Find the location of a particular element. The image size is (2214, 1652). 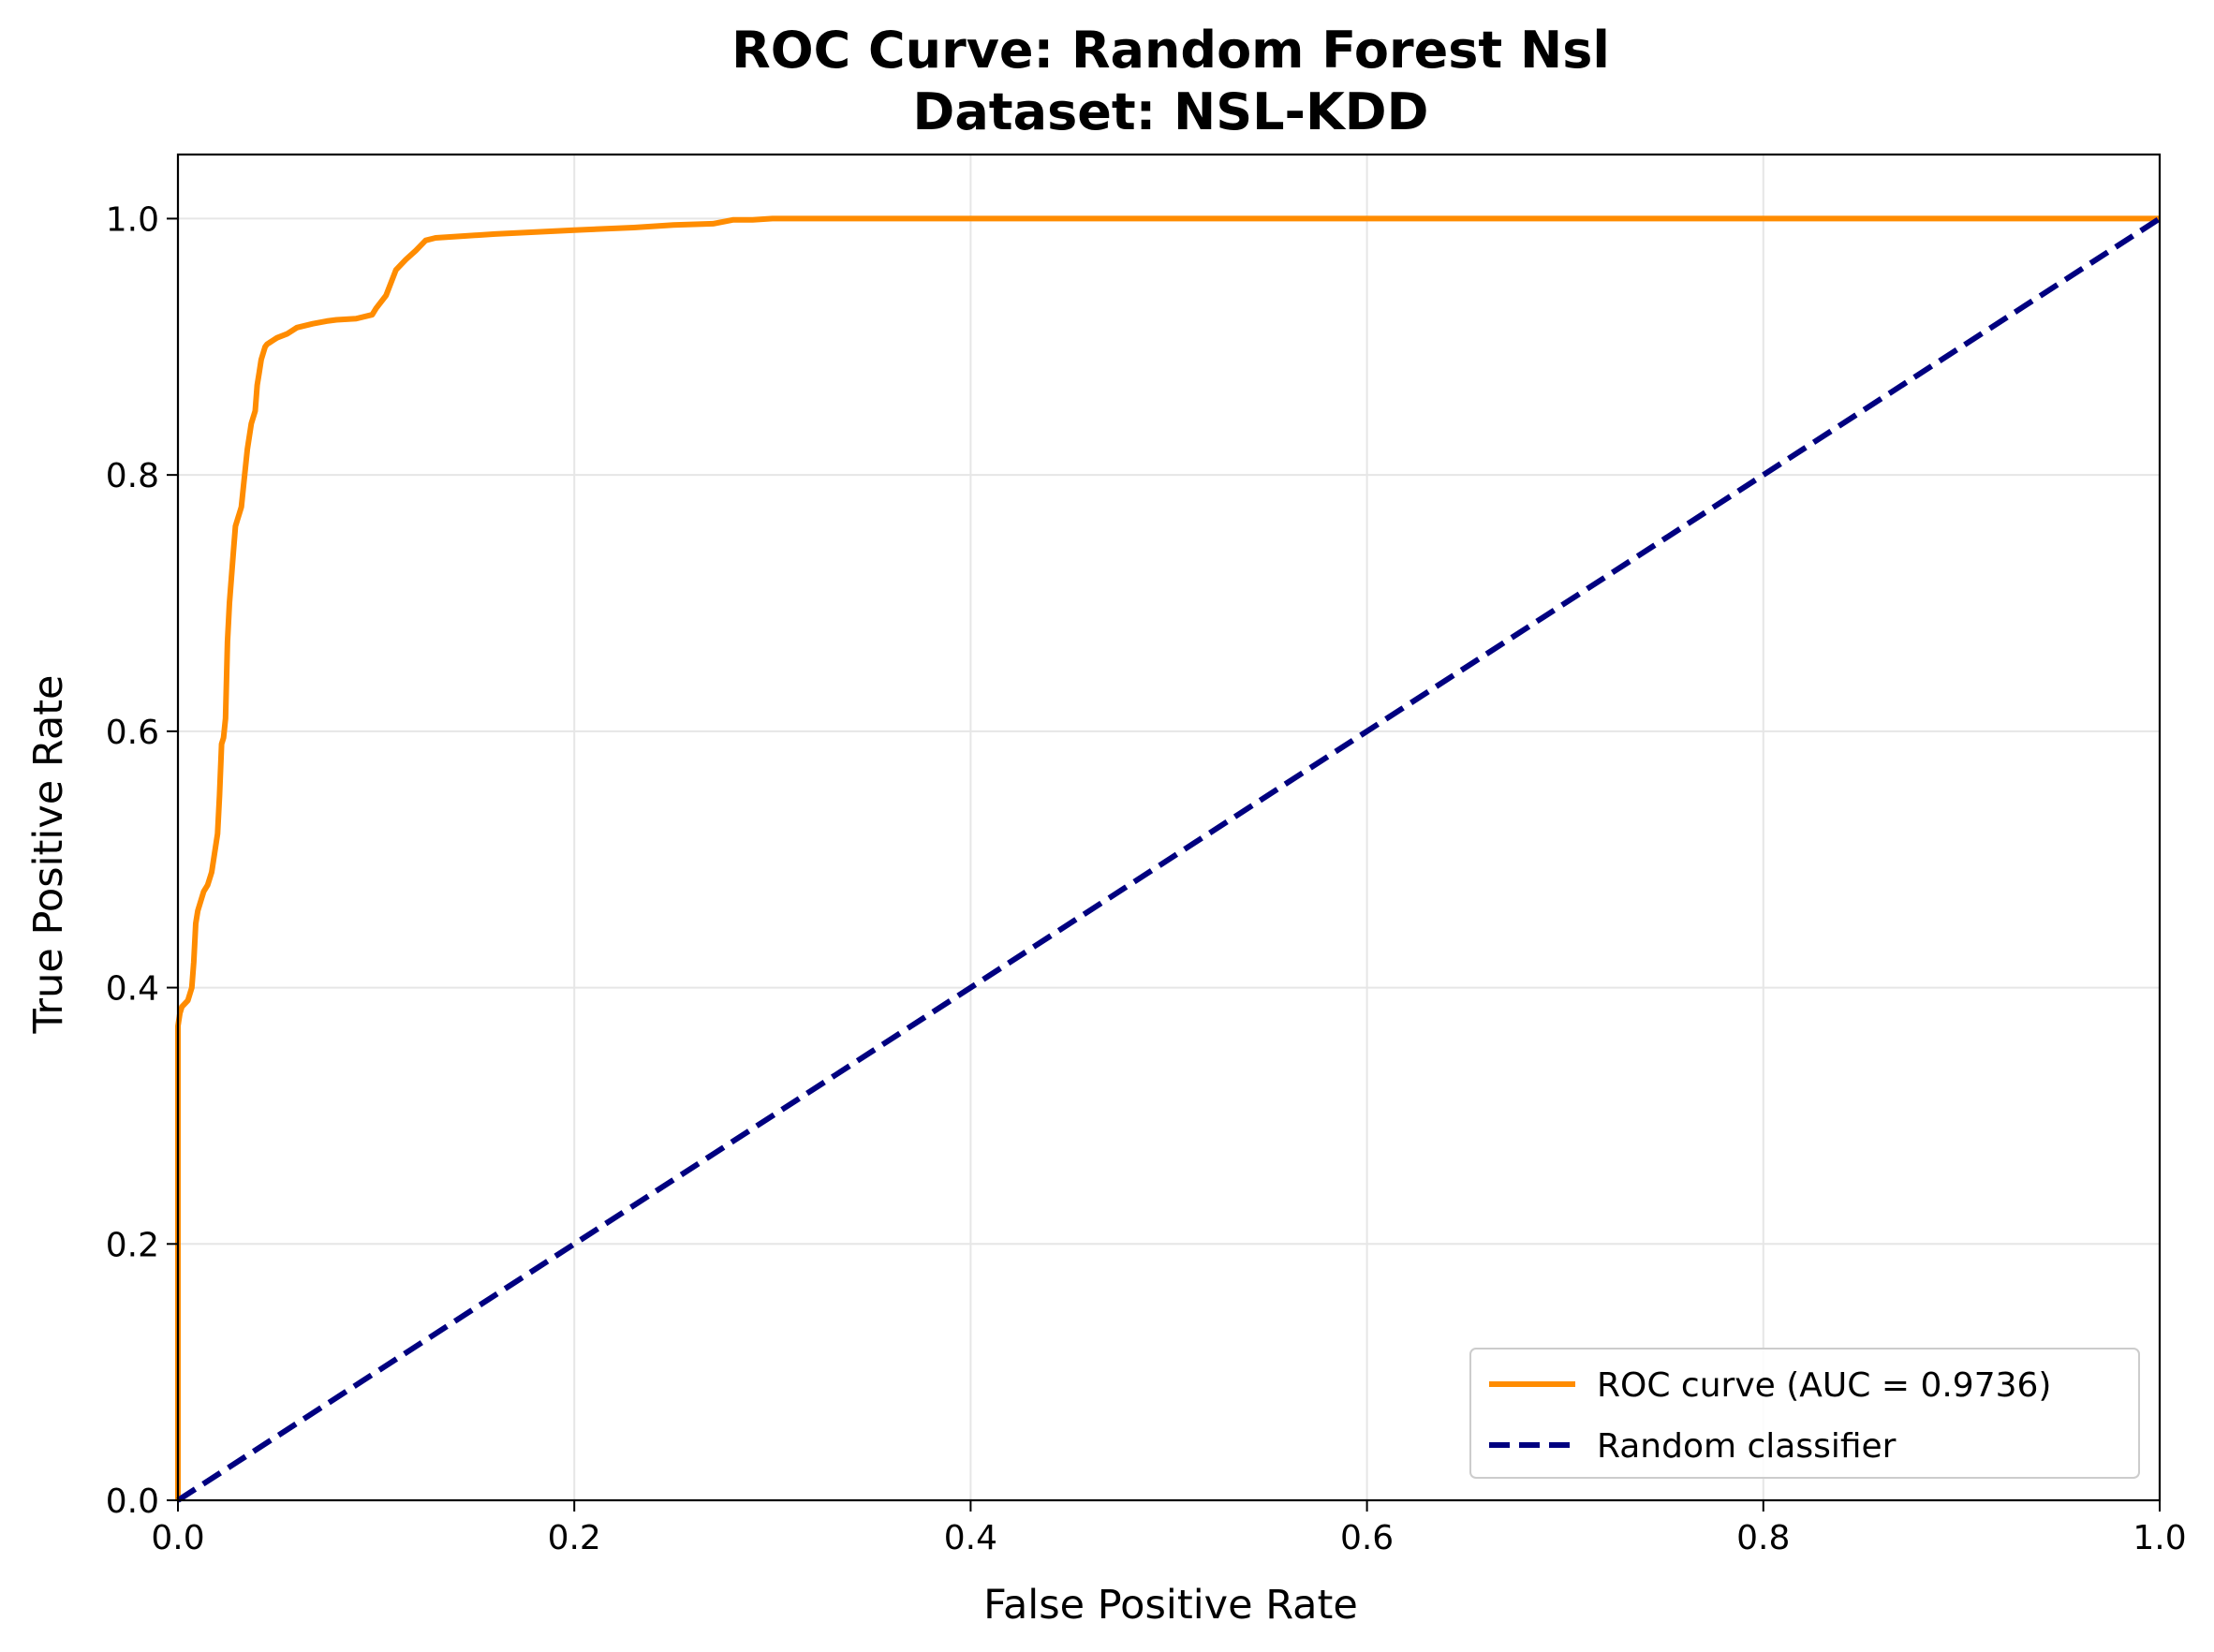

x-tick-label: 0.2 is located at coordinates (574, 1538).